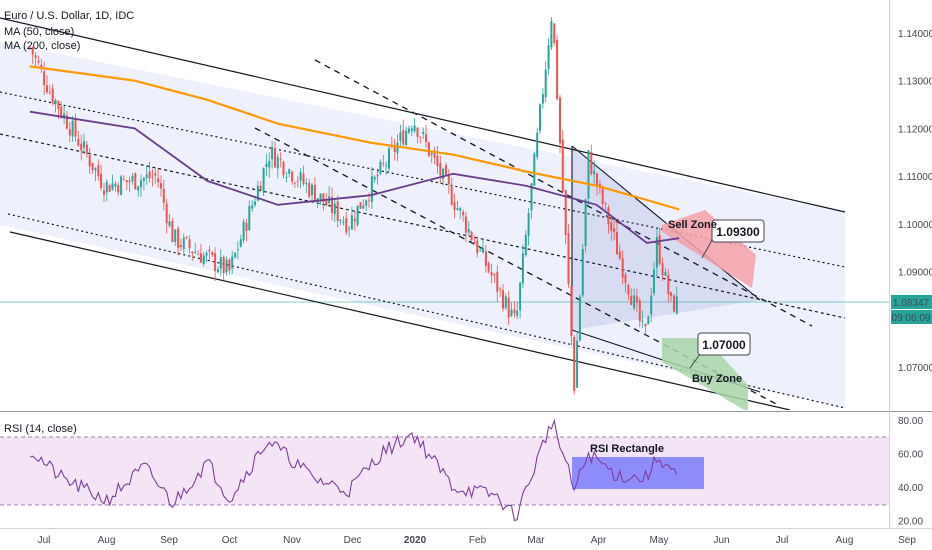 Image resolution: width=932 pixels, height=550 pixels. What do you see at coordinates (292, 540) in the screenshot?
I see `time-axis-label: Nov` at bounding box center [292, 540].